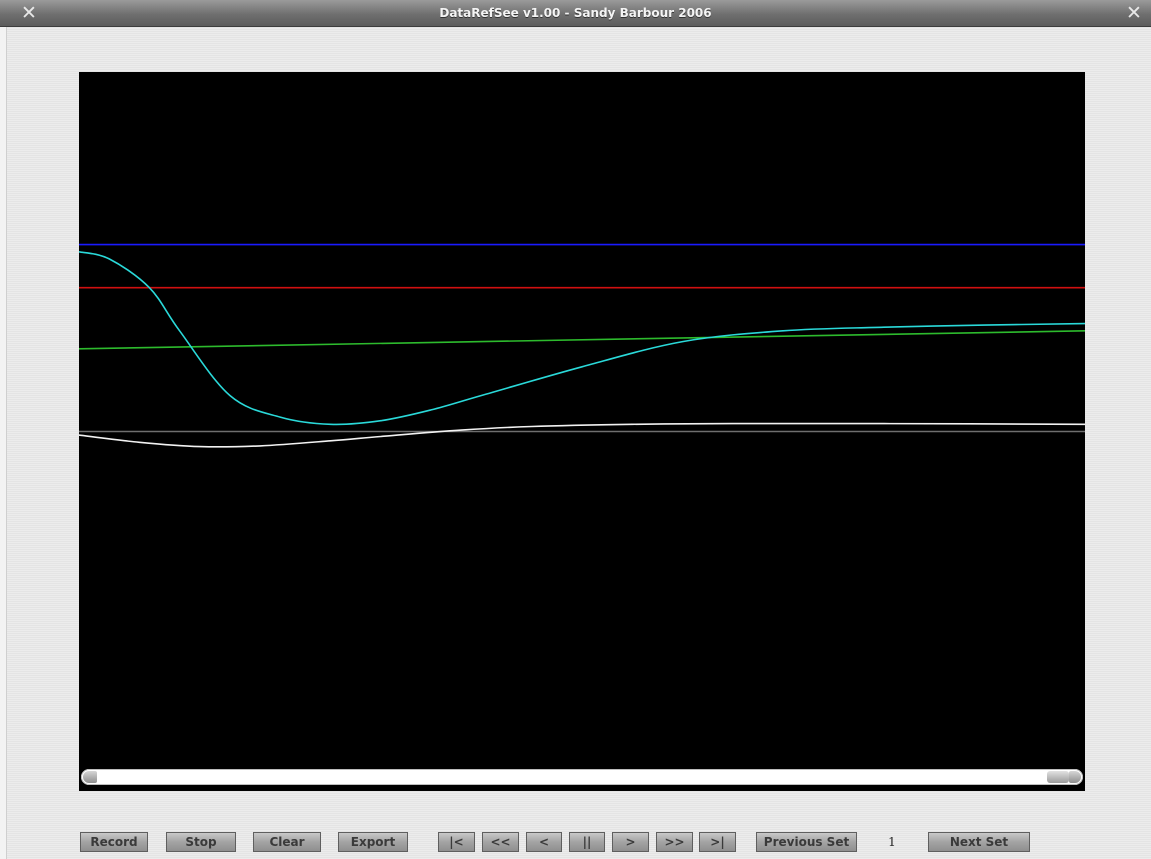 The height and width of the screenshot is (859, 1151). What do you see at coordinates (587, 842) in the screenshot?
I see `pause-button: ||` at bounding box center [587, 842].